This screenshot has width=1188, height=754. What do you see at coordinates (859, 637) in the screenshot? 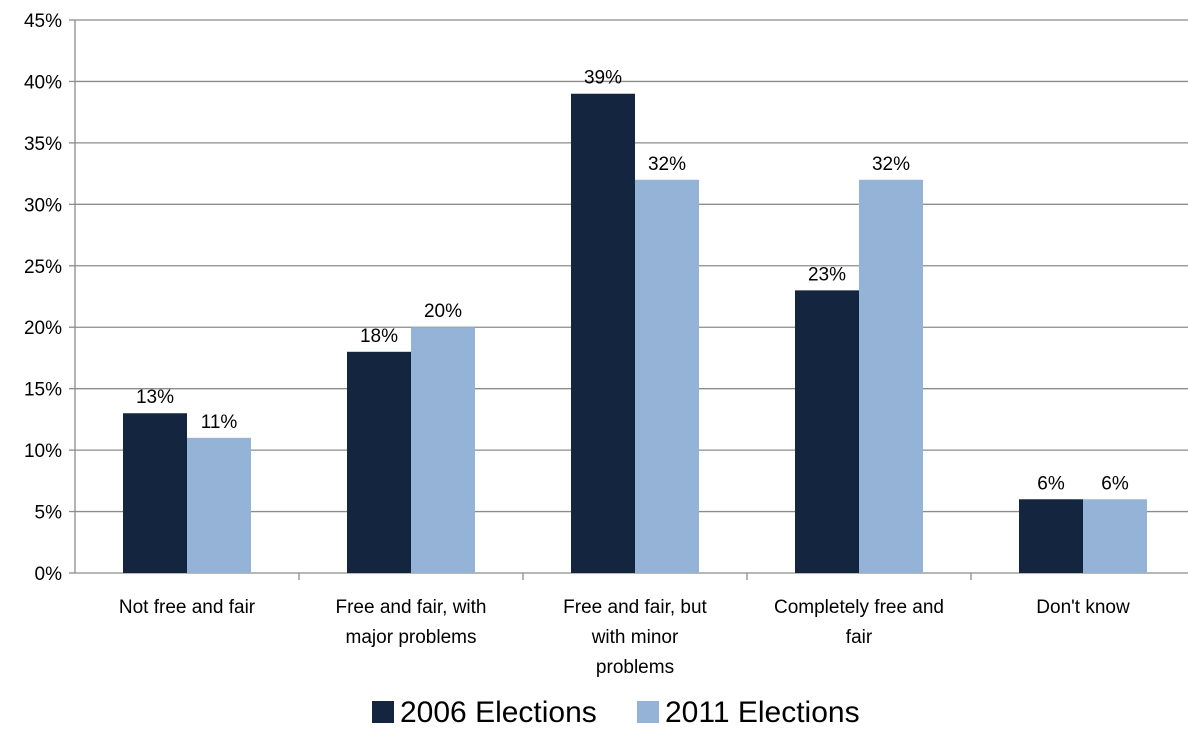
I see `x-category-label: fair` at bounding box center [859, 637].